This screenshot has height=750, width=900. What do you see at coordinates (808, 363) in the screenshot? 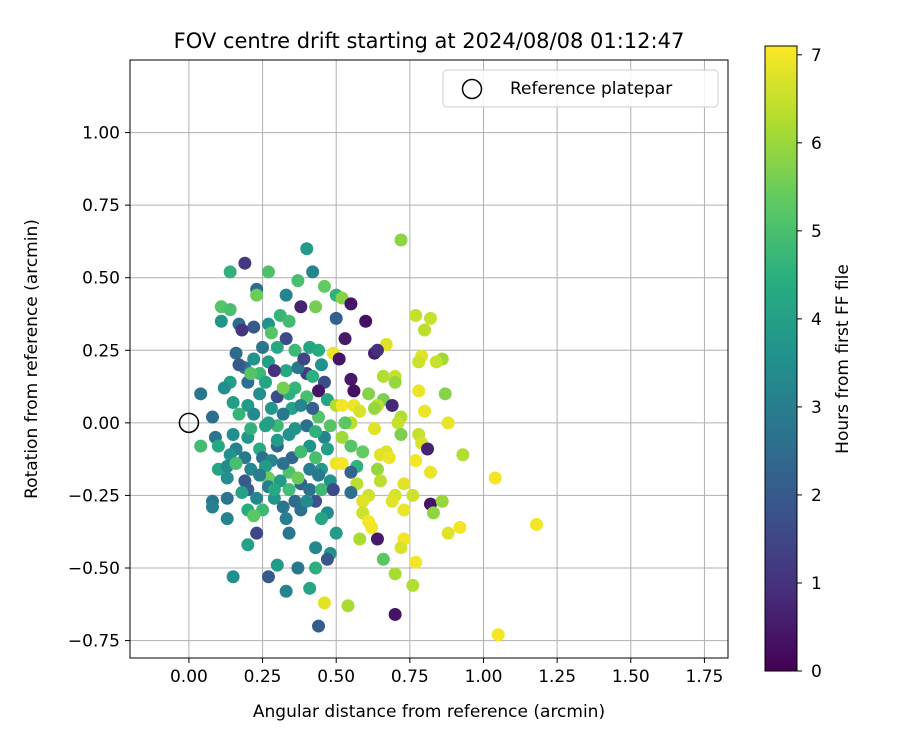
I see `colorbar: 0 1 2 3 4 5 6 7 Hours from first FF file` at bounding box center [808, 363].